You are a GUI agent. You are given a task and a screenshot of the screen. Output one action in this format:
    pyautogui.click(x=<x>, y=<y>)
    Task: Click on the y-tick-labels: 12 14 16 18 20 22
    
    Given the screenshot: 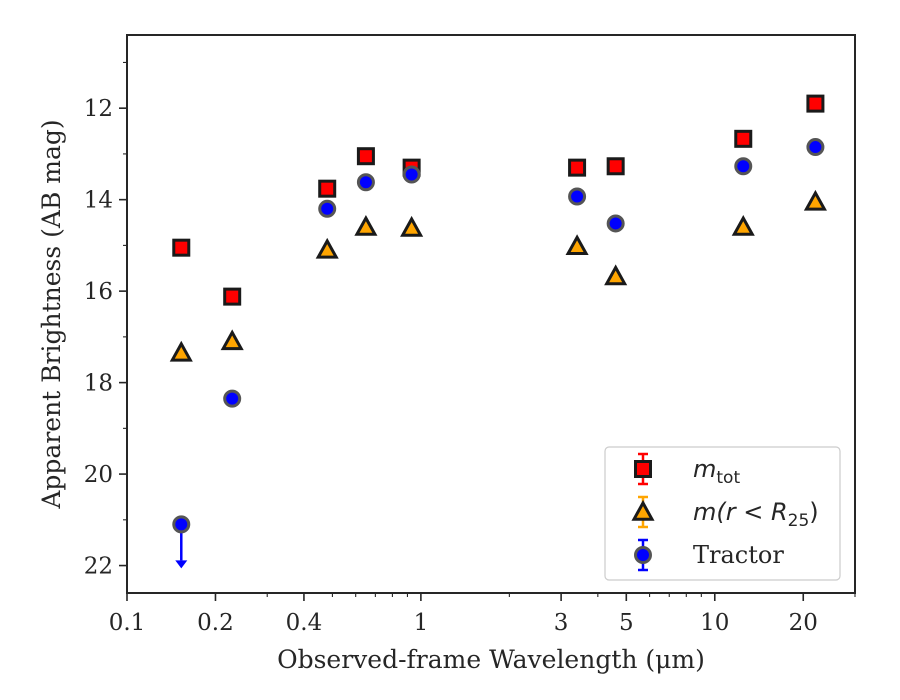 What is the action you would take?
    pyautogui.click(x=98, y=337)
    